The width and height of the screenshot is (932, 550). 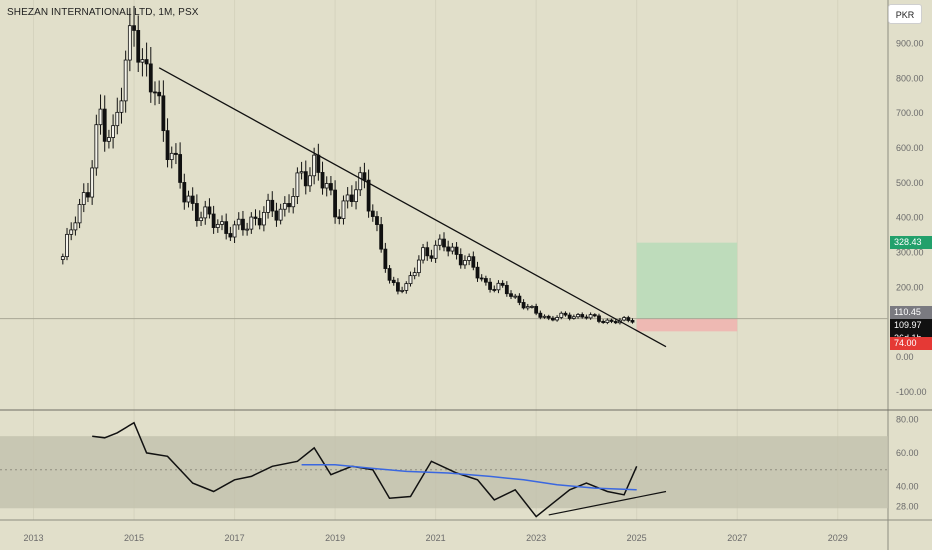 I want to click on oscillator-tick-label: 80.00, so click(x=907, y=419).